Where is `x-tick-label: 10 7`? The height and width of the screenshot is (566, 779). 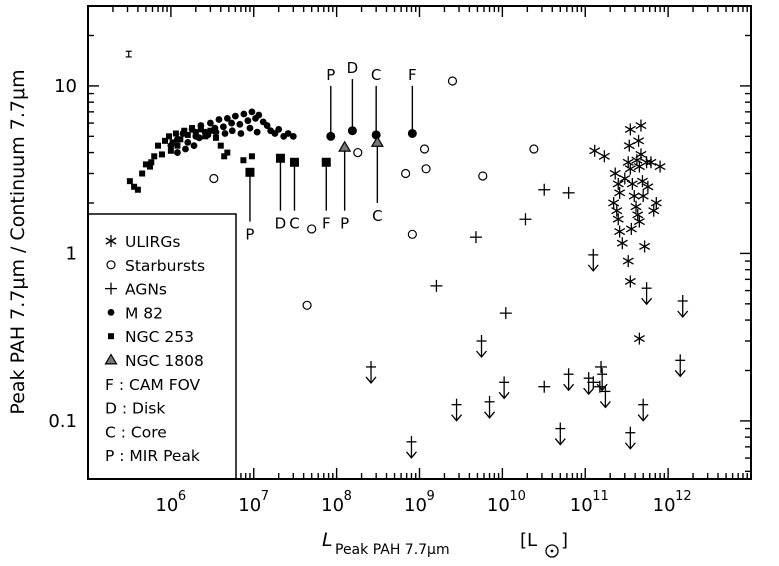 x-tick-label: 10 7 is located at coordinates (253, 502).